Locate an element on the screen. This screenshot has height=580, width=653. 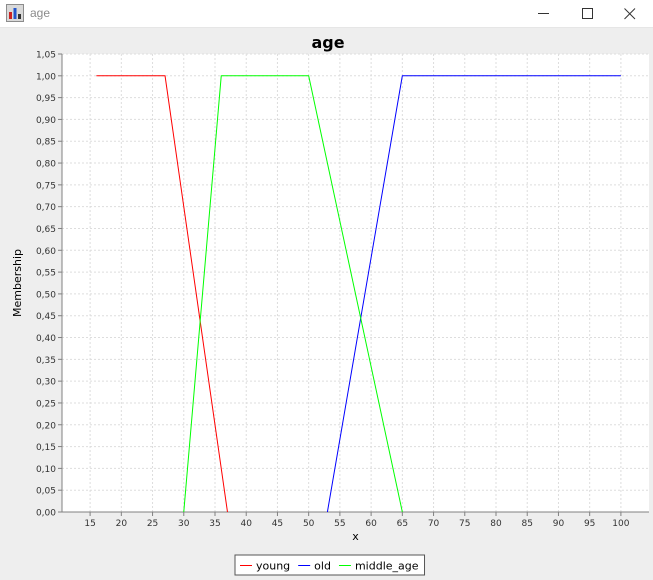
y-tick-label: 0,05 is located at coordinates (46, 492).